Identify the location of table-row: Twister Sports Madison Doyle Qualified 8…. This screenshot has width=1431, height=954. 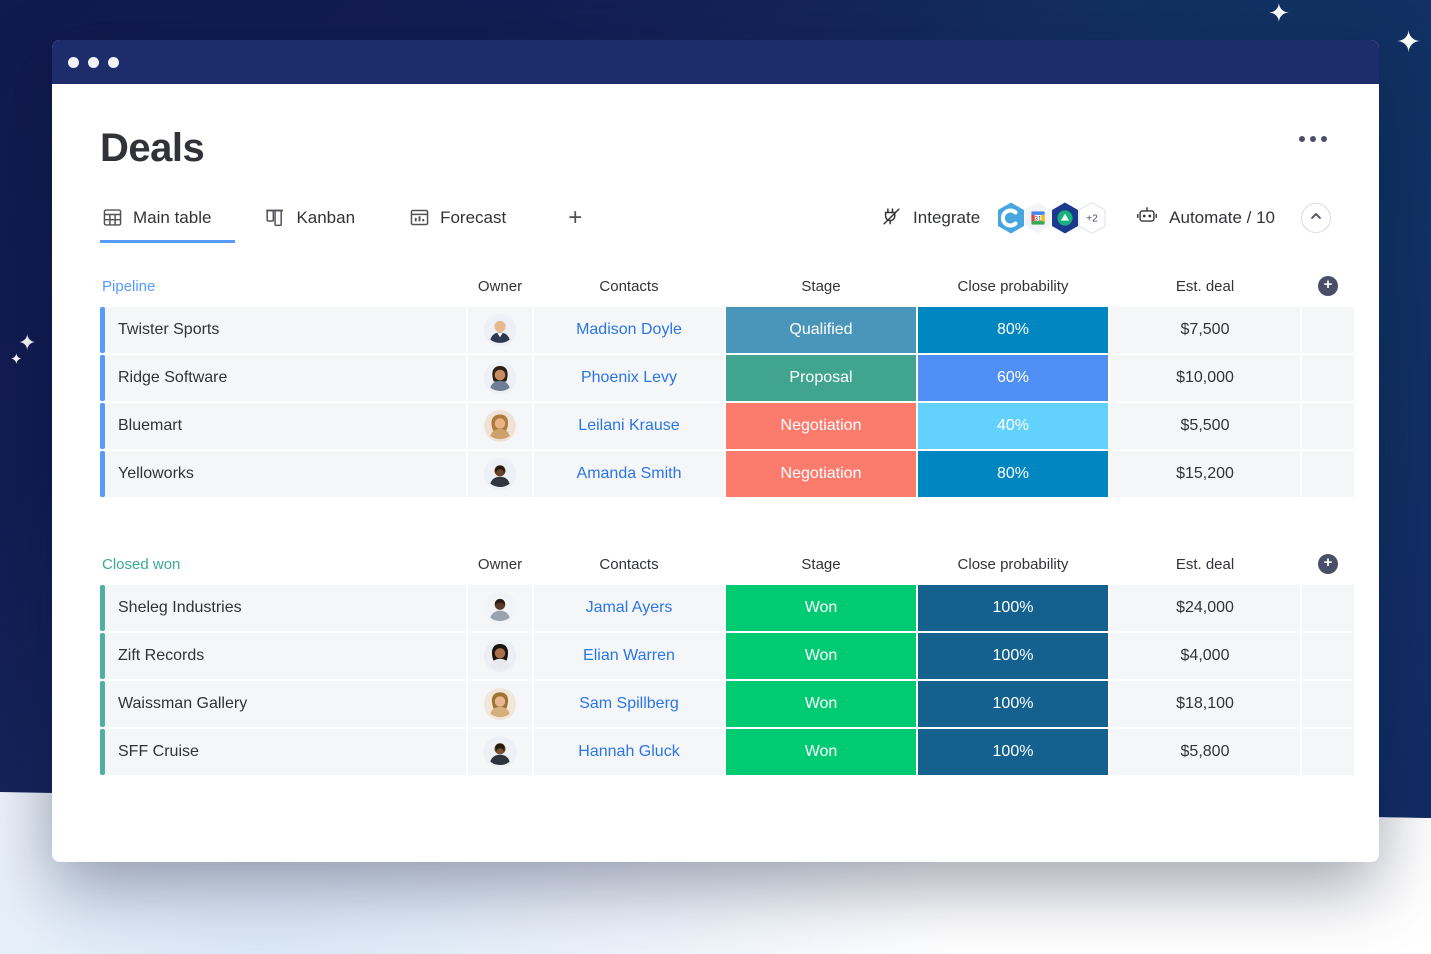
(727, 330).